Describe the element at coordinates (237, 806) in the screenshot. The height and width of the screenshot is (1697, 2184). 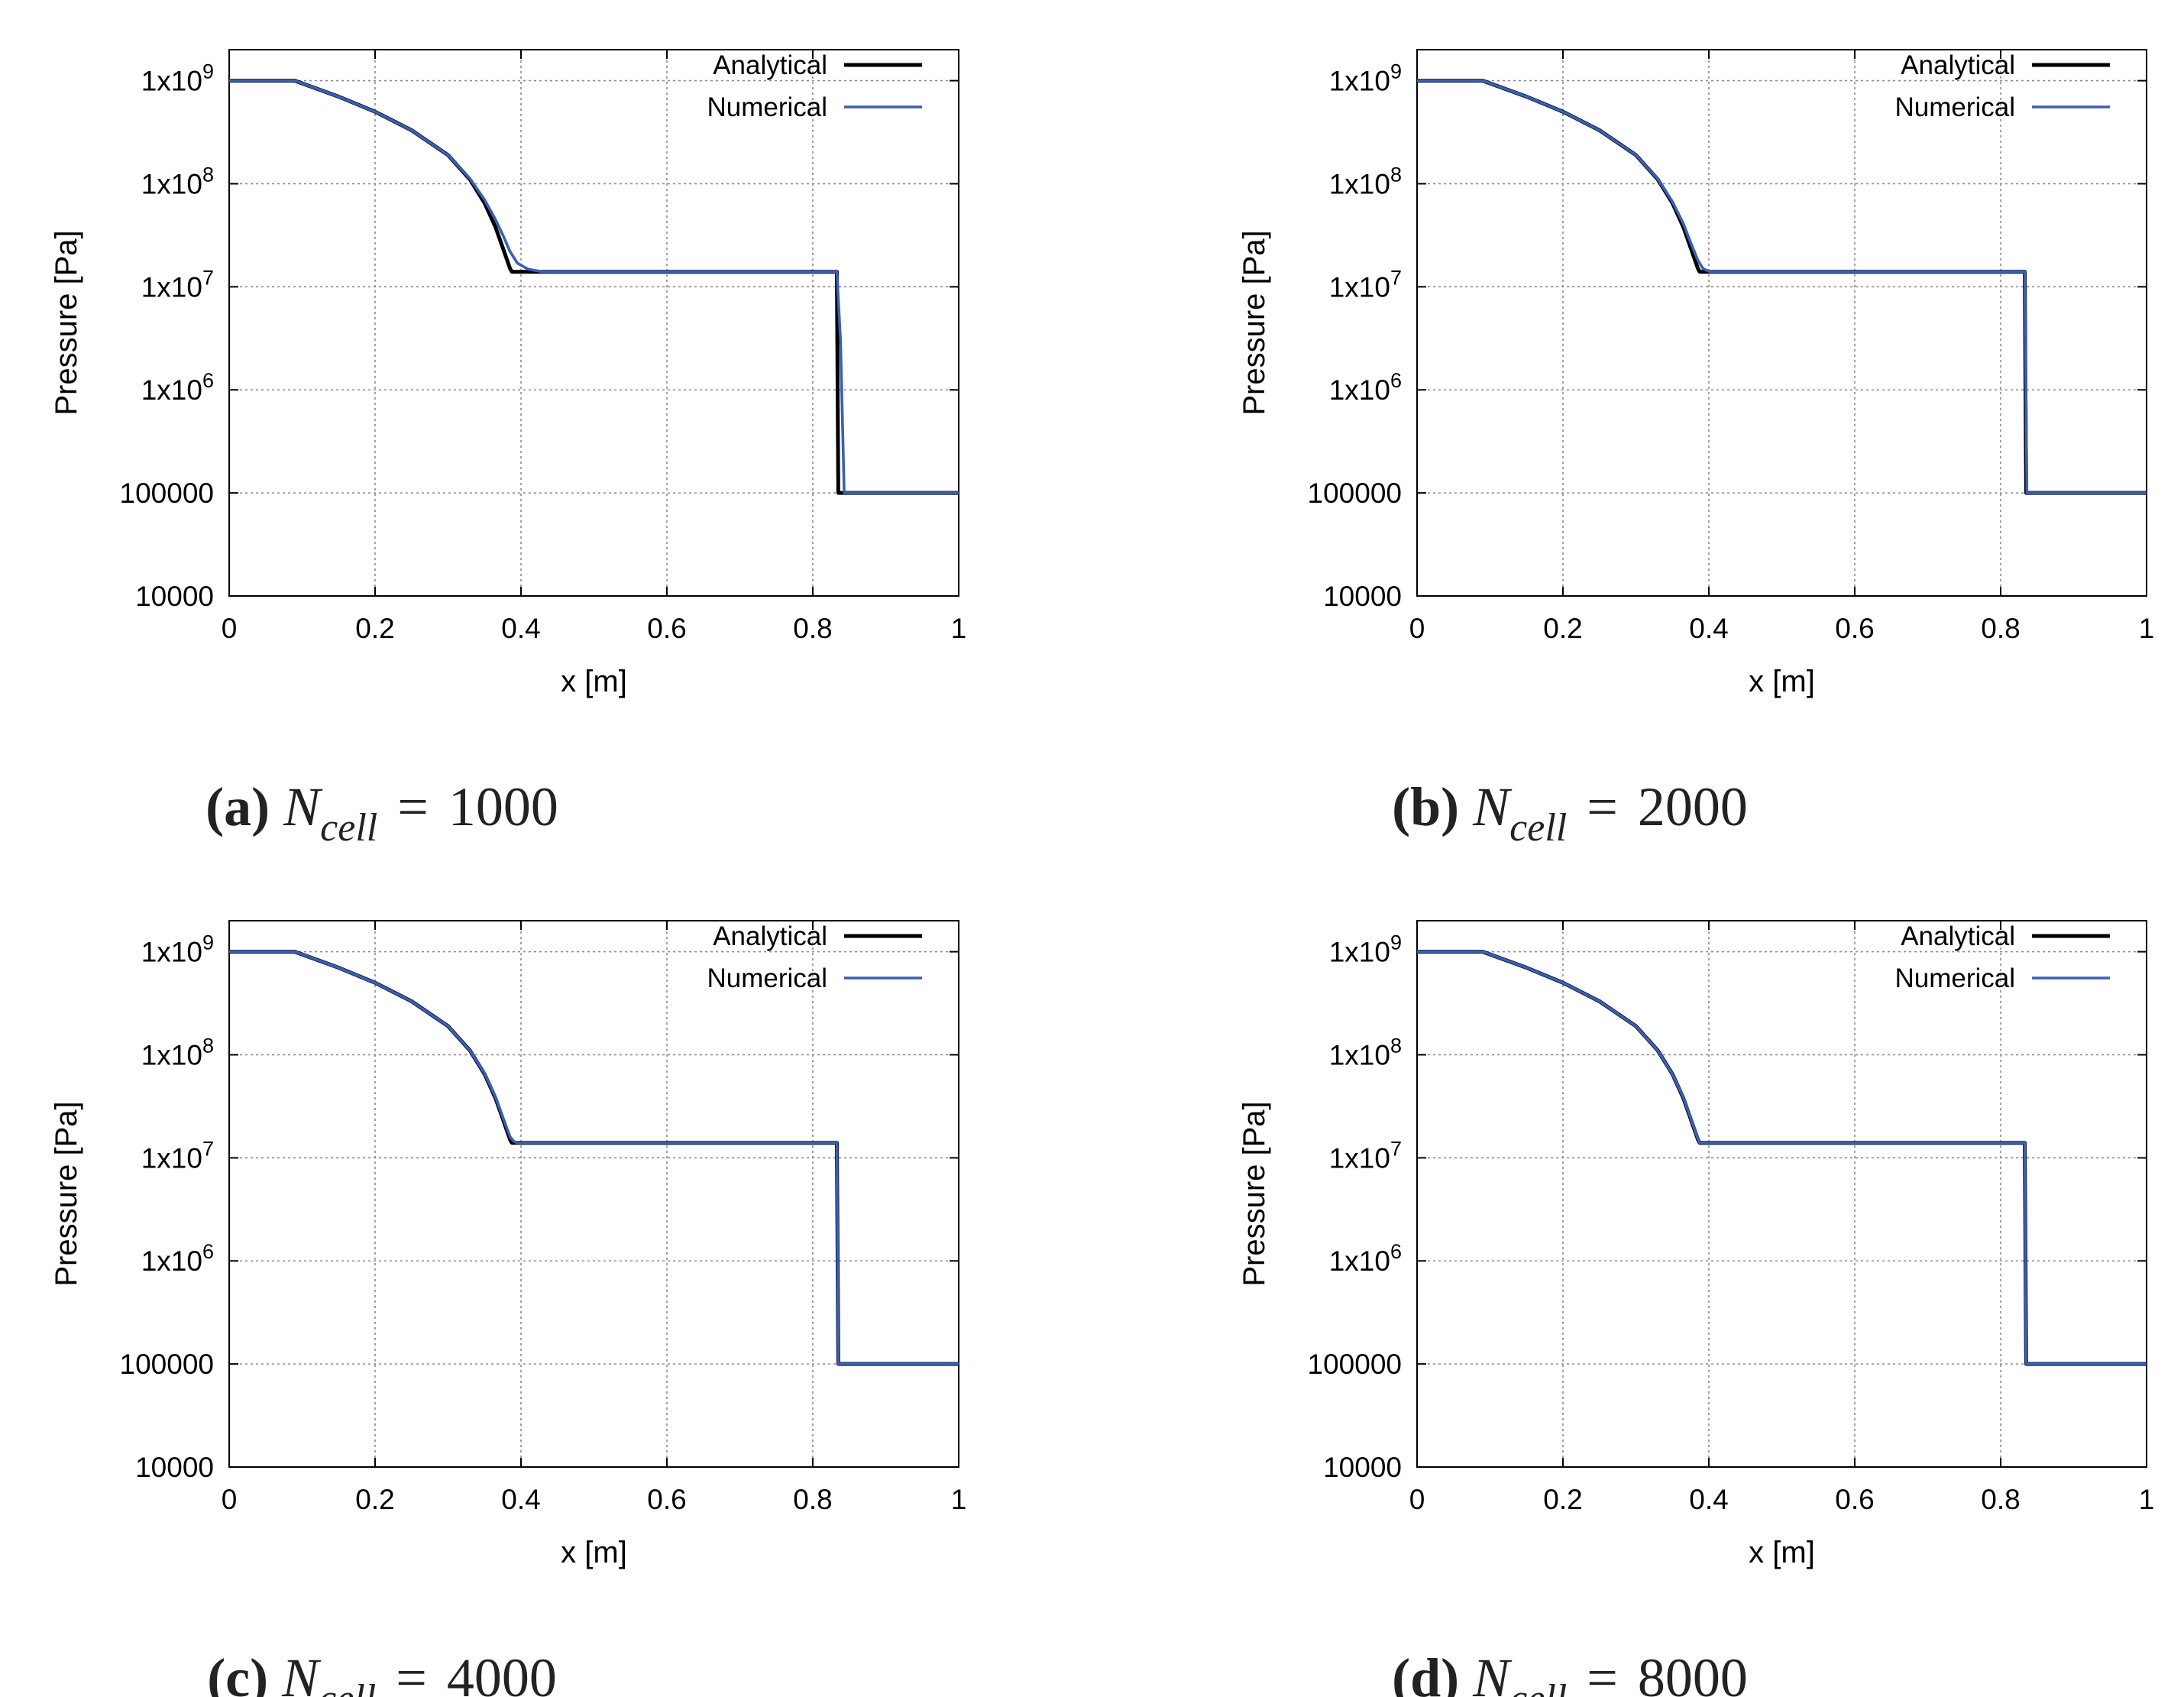
I see `caption-label: (a)` at that location.